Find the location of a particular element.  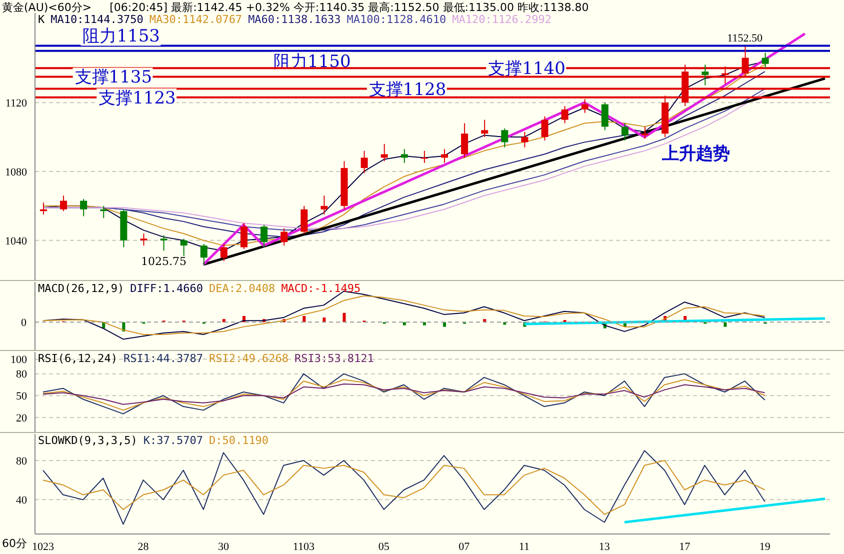

x-tick-label: 19 is located at coordinates (765, 546).